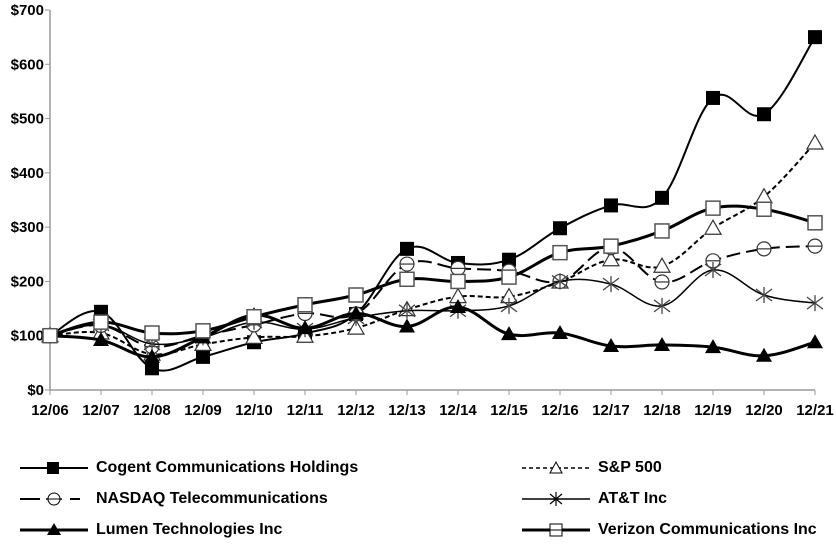  I want to click on x-tick-label: 12/10, so click(254, 410).